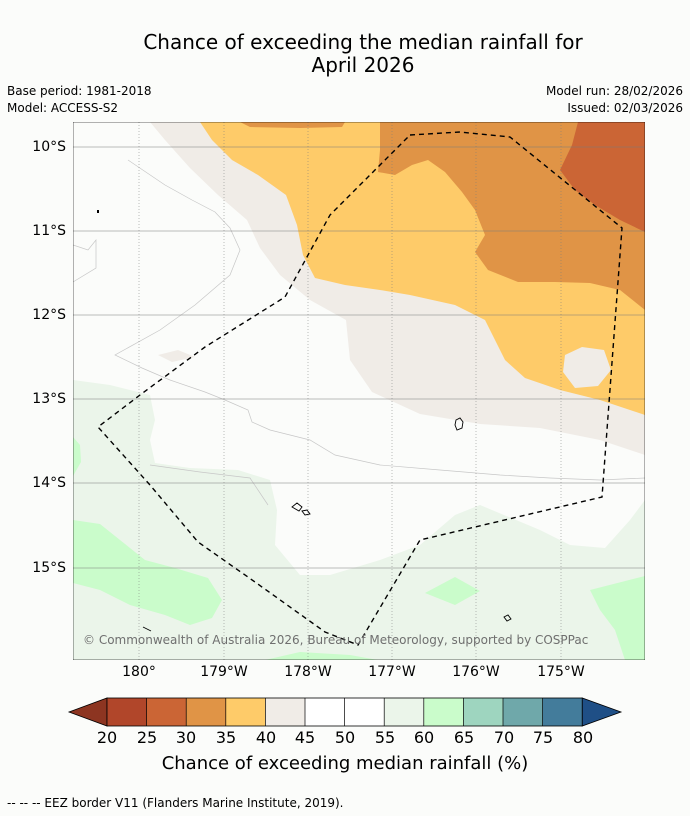 This screenshot has height=816, width=690. I want to click on meta-left: Base period: 1981-2018 Model: ACCESS-S2, so click(79, 100).